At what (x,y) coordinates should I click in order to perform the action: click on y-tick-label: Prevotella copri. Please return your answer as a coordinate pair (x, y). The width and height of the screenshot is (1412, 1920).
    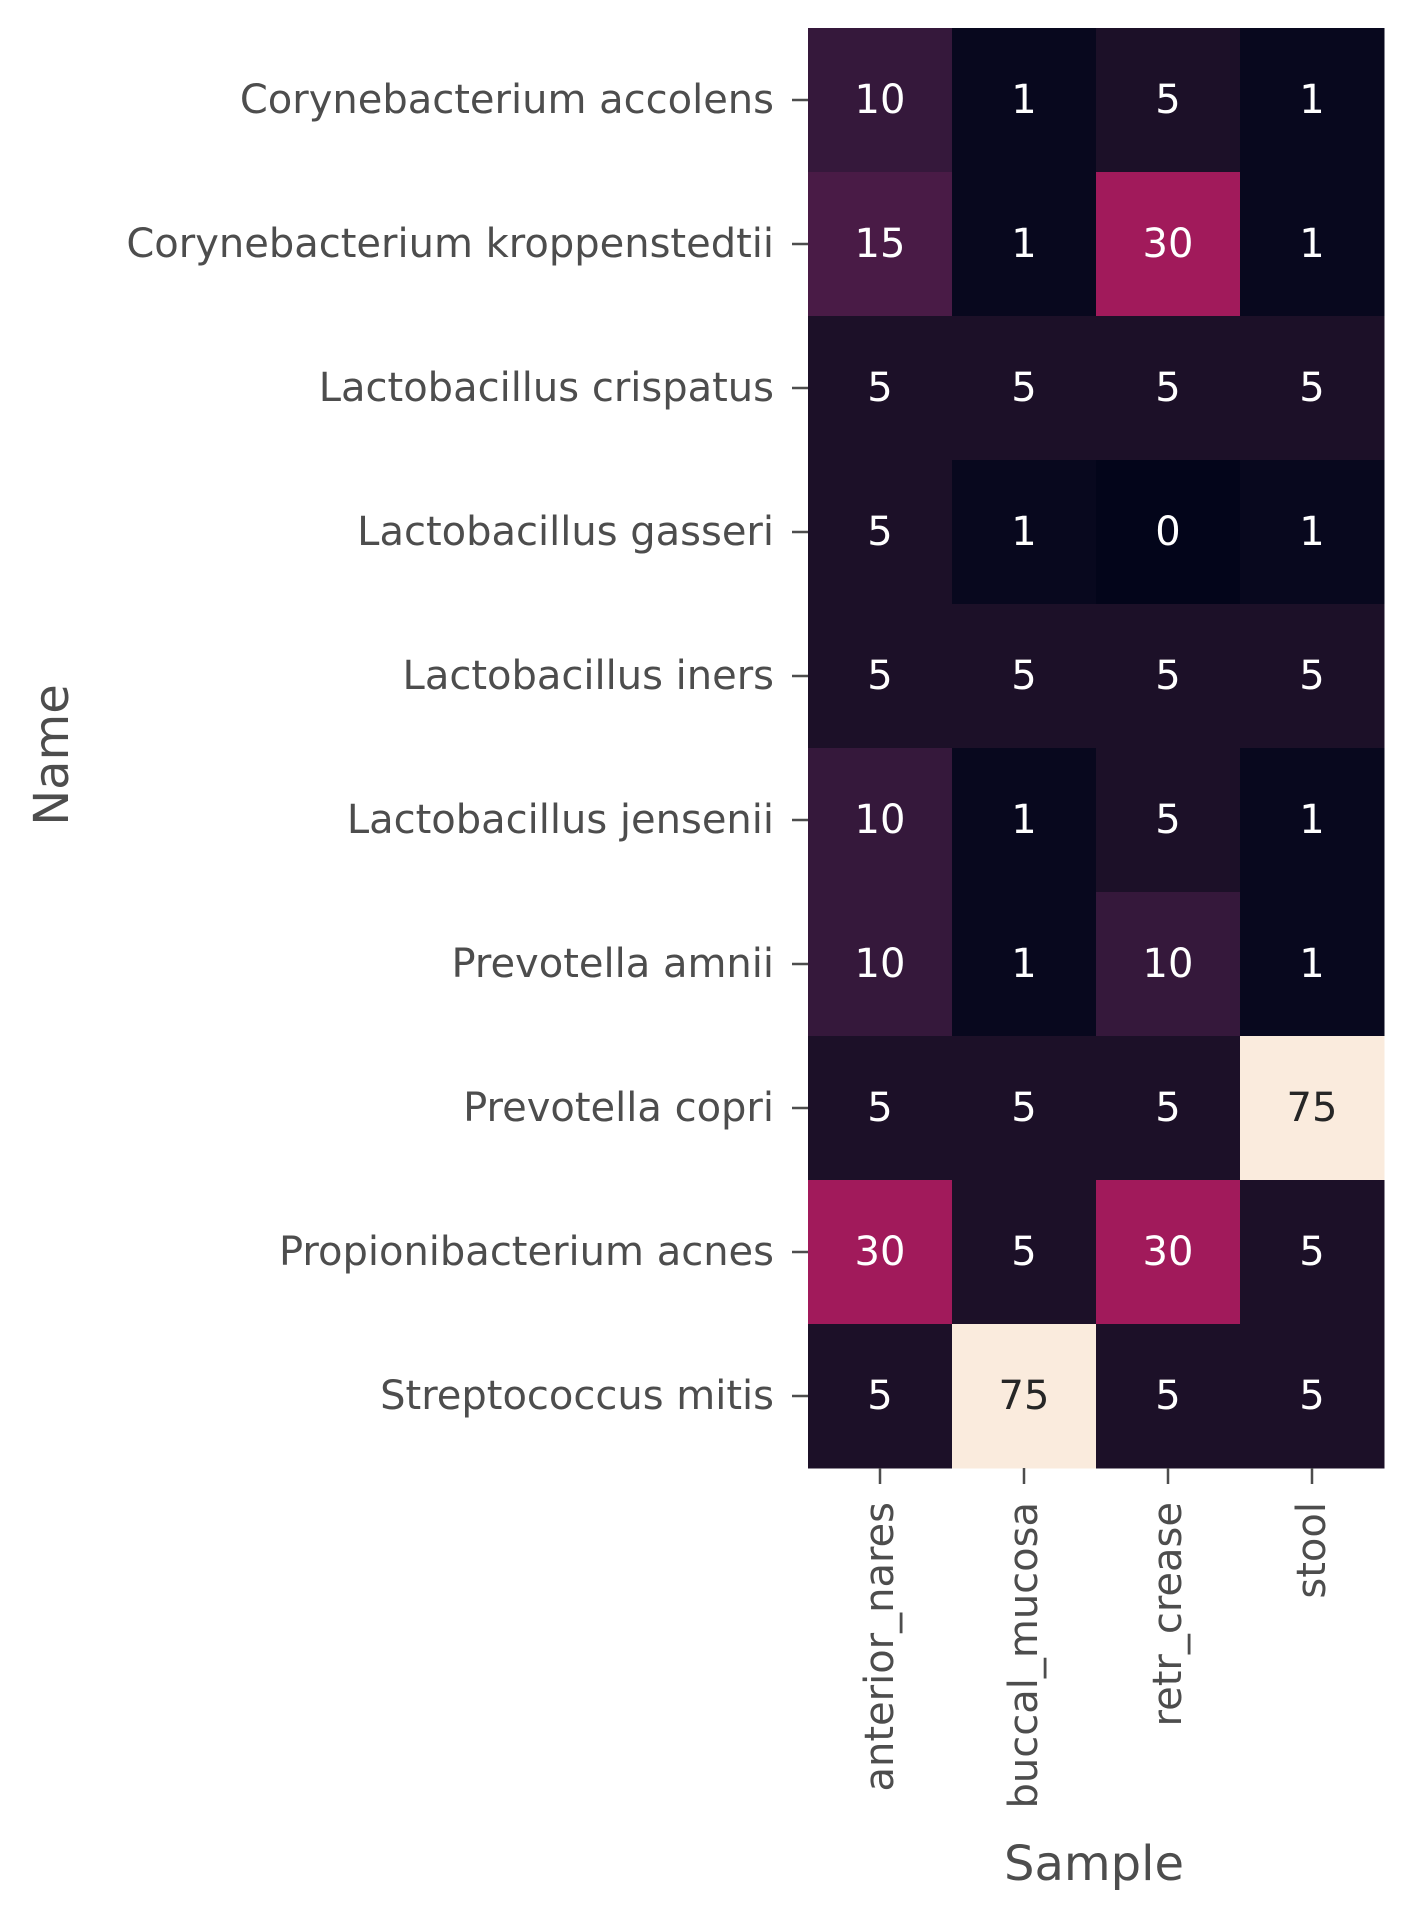
    Looking at the image, I should click on (618, 1108).